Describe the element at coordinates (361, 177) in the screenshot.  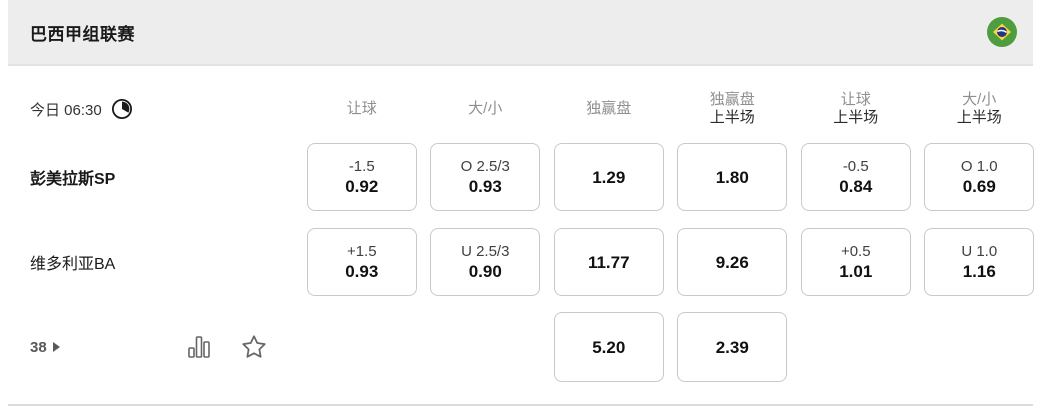
I see `odds-box-handicap-home: -1.5 0.92` at that location.